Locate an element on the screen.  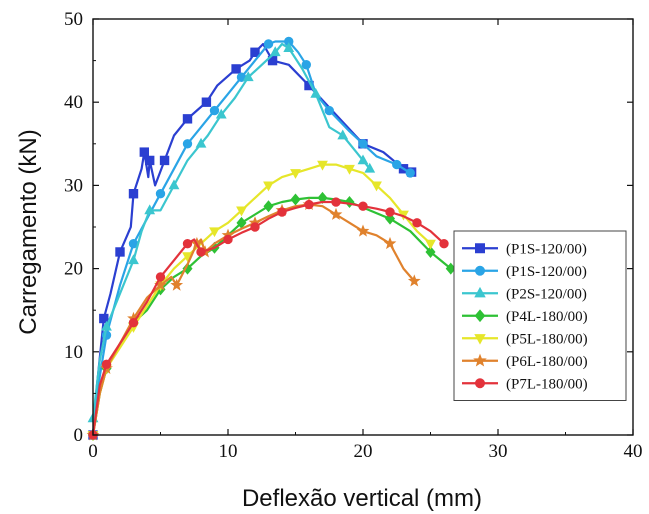
y-tick-label: 40 is located at coordinates (73, 102).